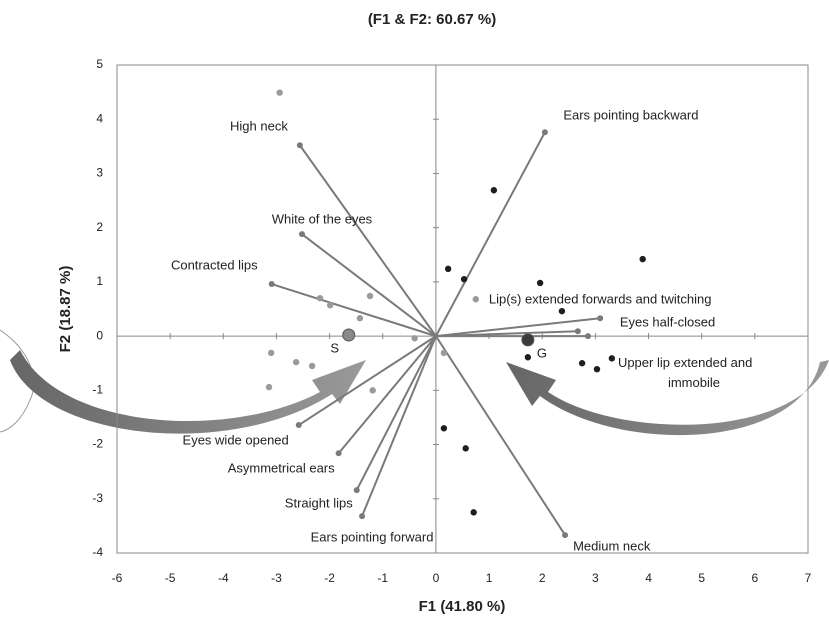 The width and height of the screenshot is (829, 619). I want to click on y-tick-label: -3, so click(97, 498).